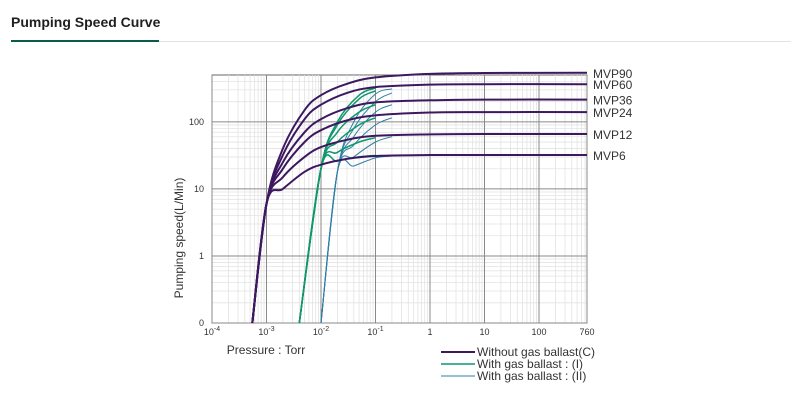  I want to click on series-label-mvp60: MVP60, so click(613, 85).